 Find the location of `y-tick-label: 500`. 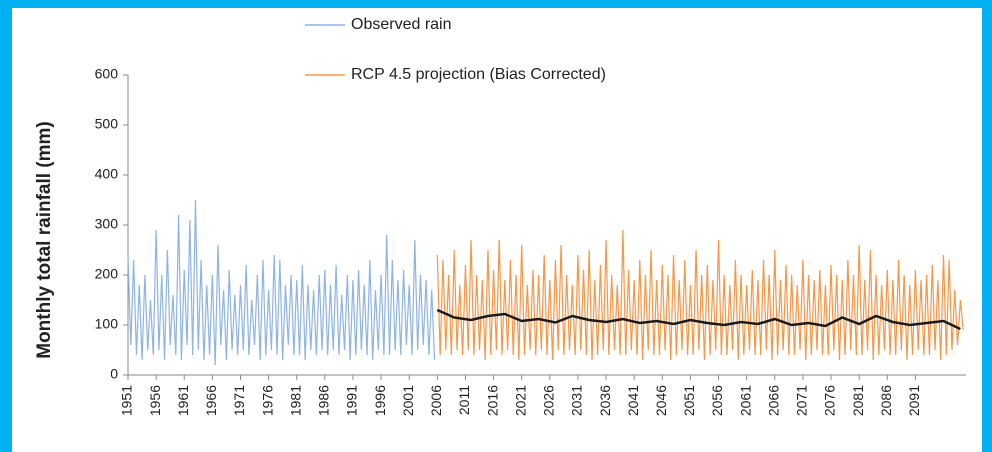

y-tick-label: 500 is located at coordinates (107, 124).